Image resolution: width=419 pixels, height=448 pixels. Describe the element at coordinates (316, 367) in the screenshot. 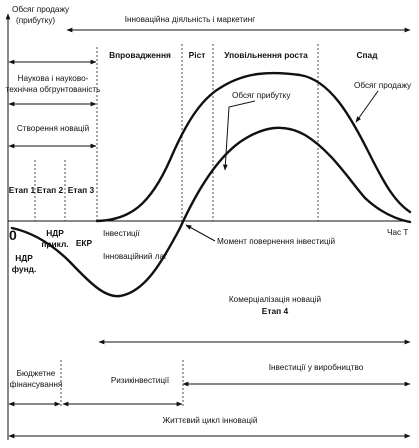

I see `production-investments-label: Інвестиції у виробництво` at that location.